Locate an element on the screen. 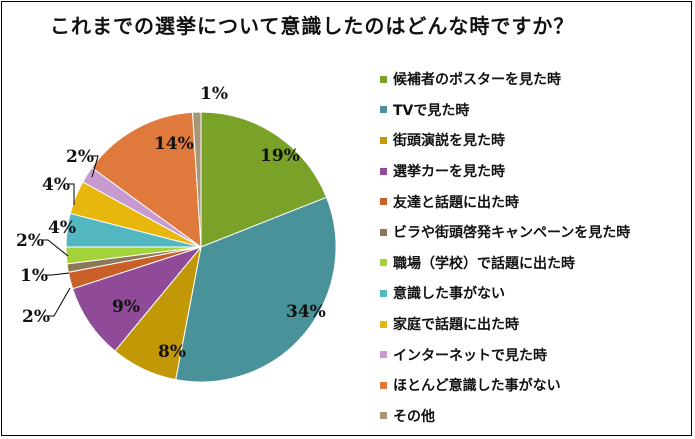  data-label-10: 14% is located at coordinates (174, 144).